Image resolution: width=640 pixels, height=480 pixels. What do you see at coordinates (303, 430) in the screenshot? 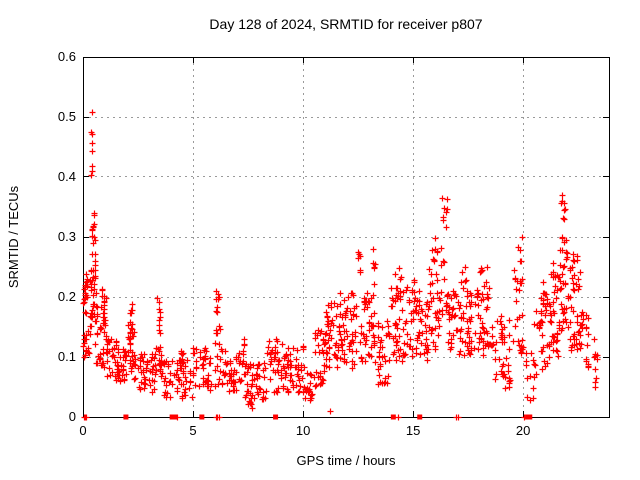
I see `x-tick-label: 10` at bounding box center [303, 430].